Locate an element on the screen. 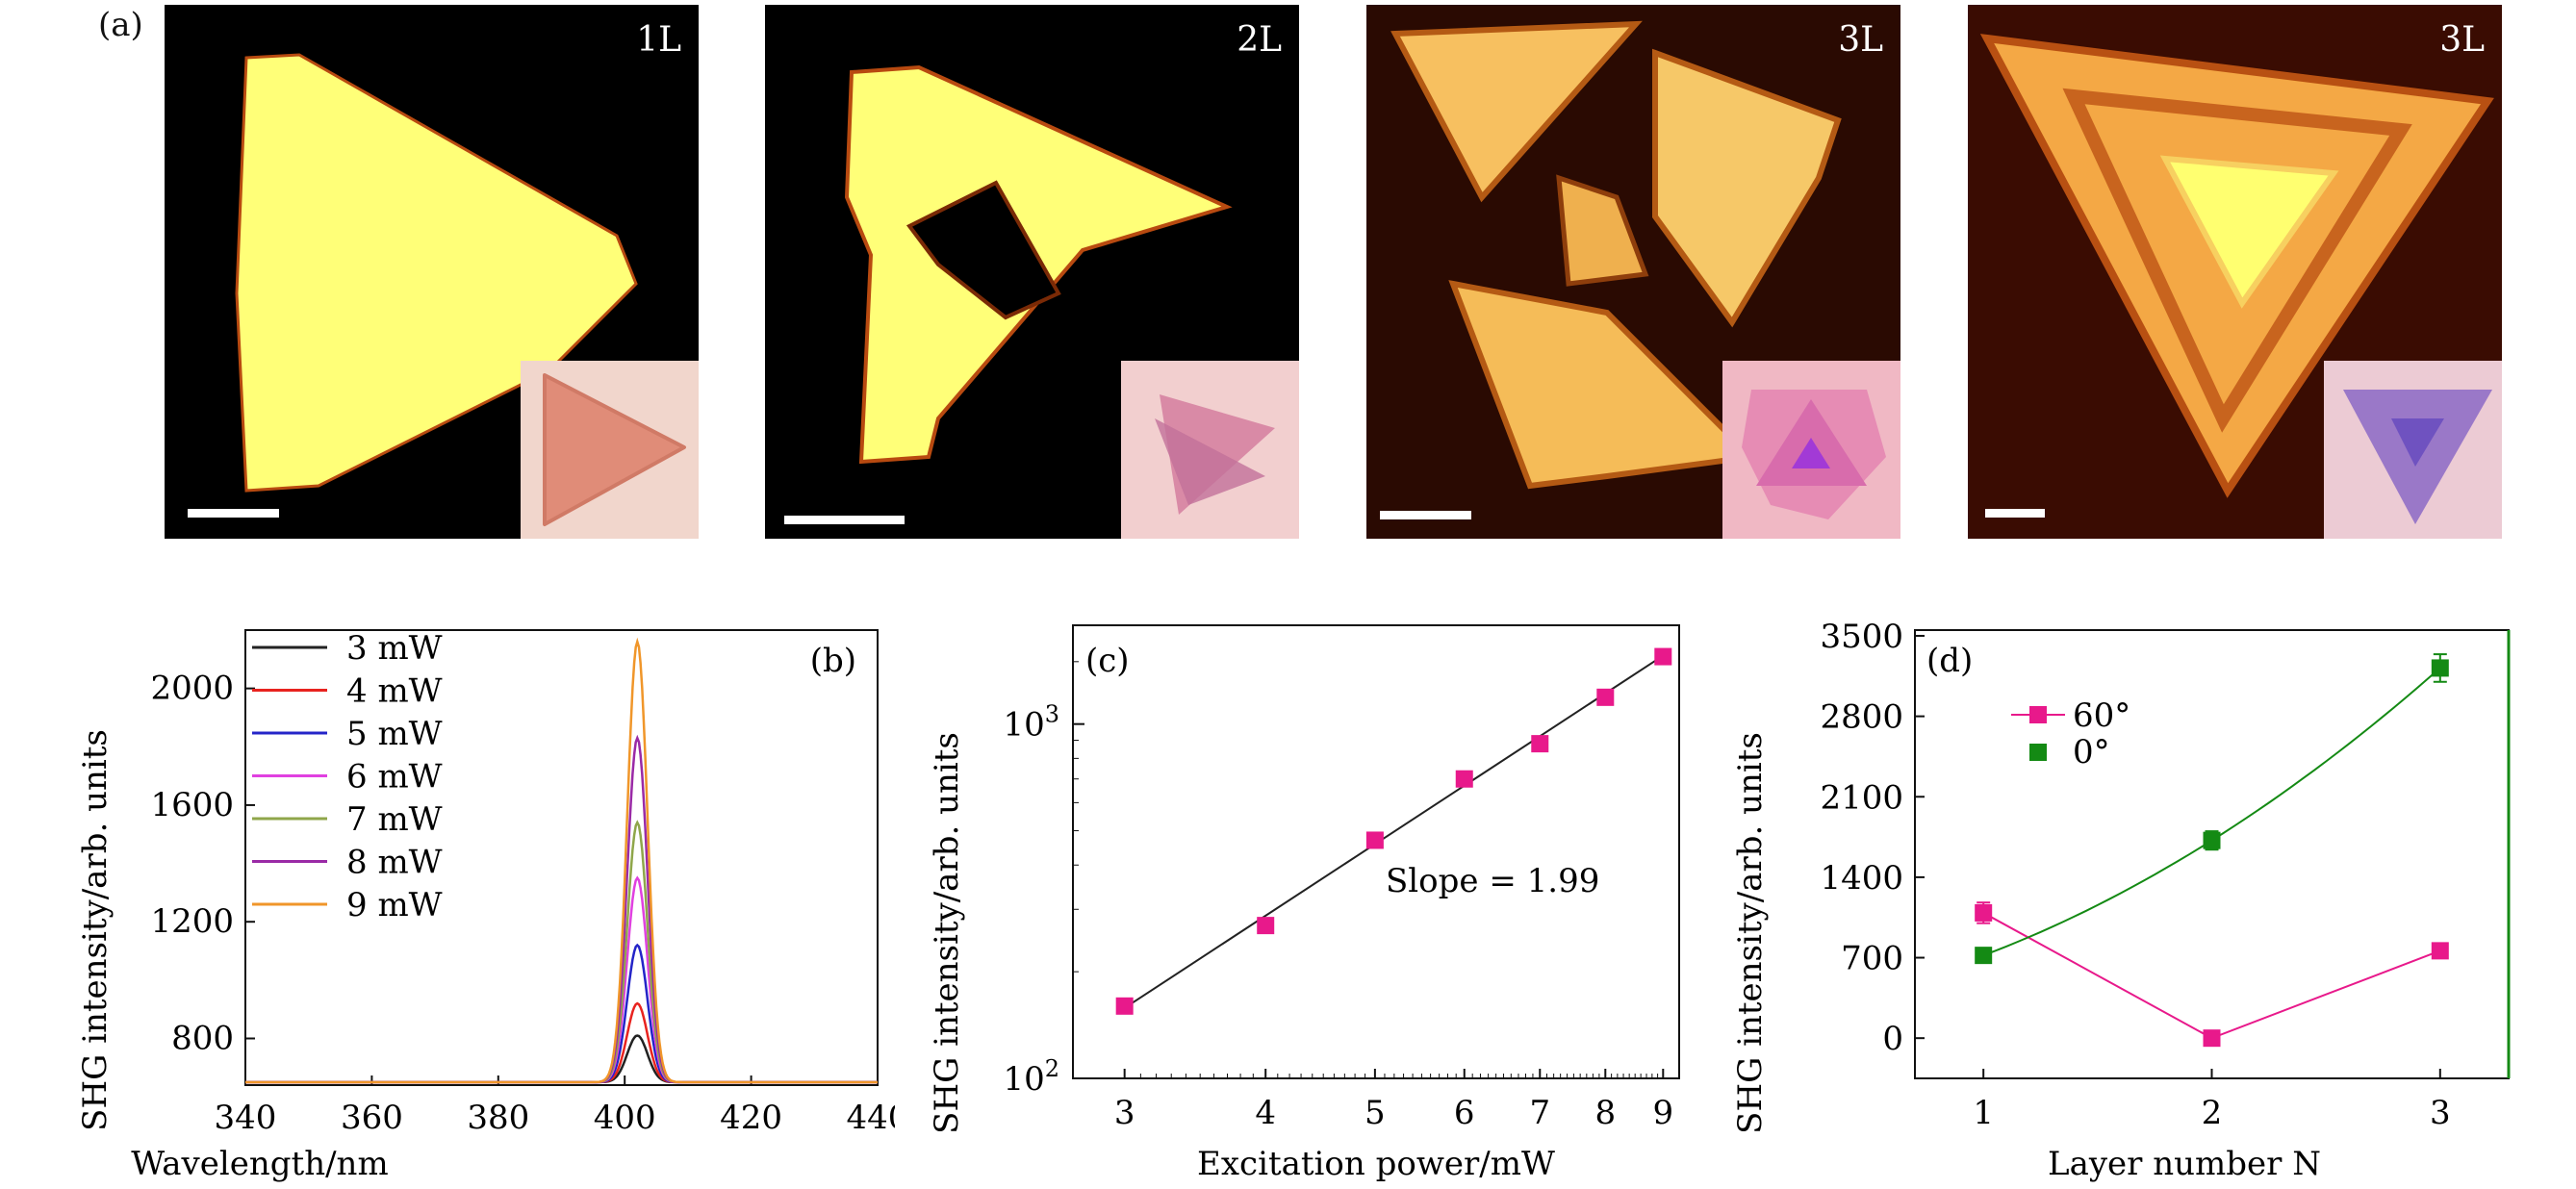  y-tick-label: 700 is located at coordinates (1872, 959).